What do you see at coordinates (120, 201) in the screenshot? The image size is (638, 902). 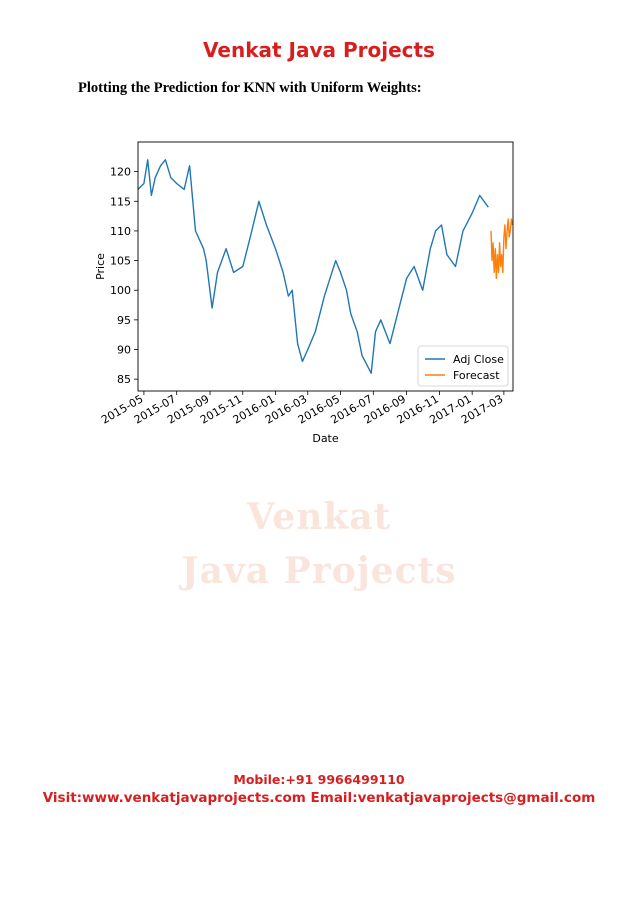 I see `y-tick-label: 115` at bounding box center [120, 201].